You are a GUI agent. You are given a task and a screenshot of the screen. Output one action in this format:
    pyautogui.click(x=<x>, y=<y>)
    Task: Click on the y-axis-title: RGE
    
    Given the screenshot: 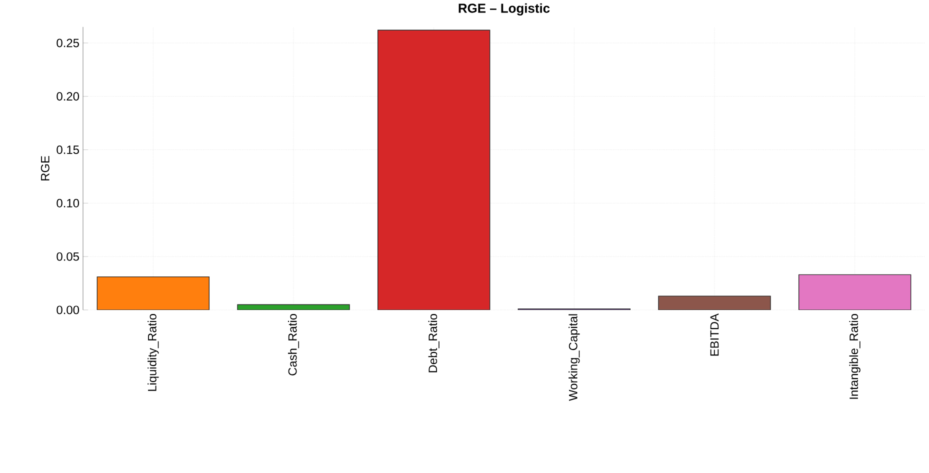 What is the action you would take?
    pyautogui.click(x=45, y=168)
    